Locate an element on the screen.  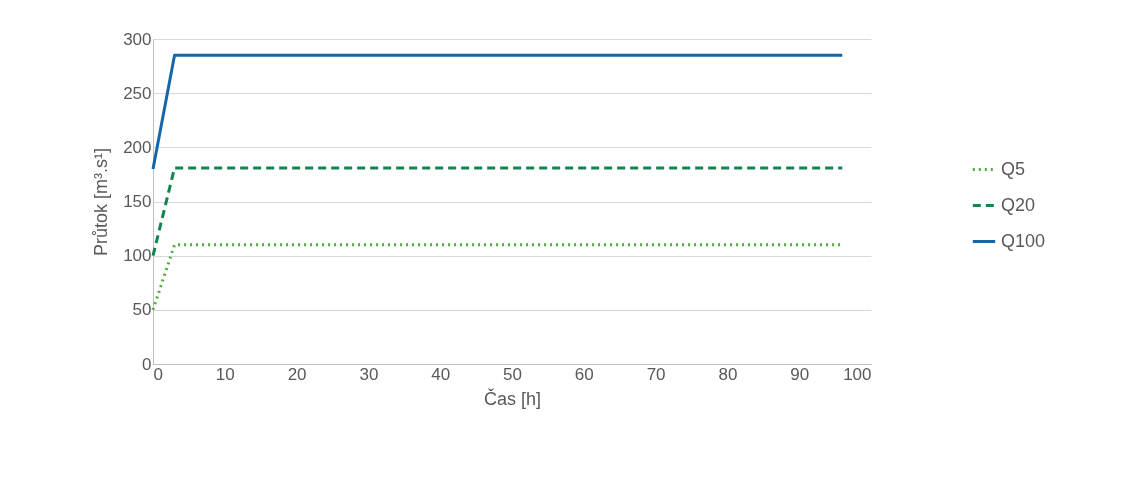
x-tick-label: 80 is located at coordinates (728, 374).